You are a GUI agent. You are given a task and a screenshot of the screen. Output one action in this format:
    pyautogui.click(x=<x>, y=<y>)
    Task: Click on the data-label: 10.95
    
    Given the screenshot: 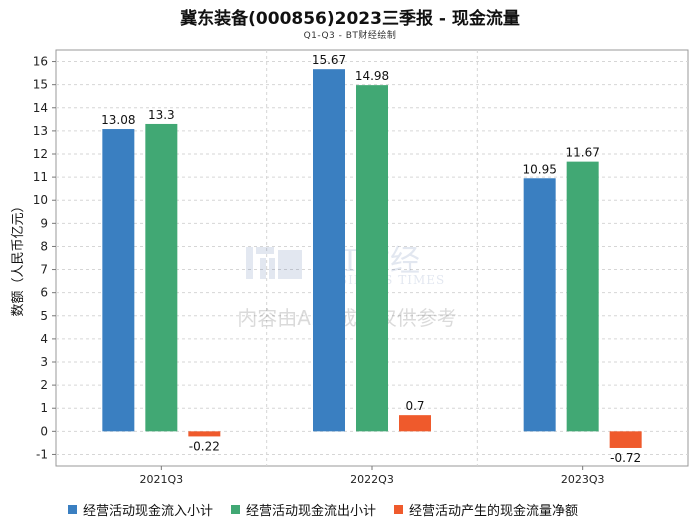 What is the action you would take?
    pyautogui.click(x=539, y=169)
    